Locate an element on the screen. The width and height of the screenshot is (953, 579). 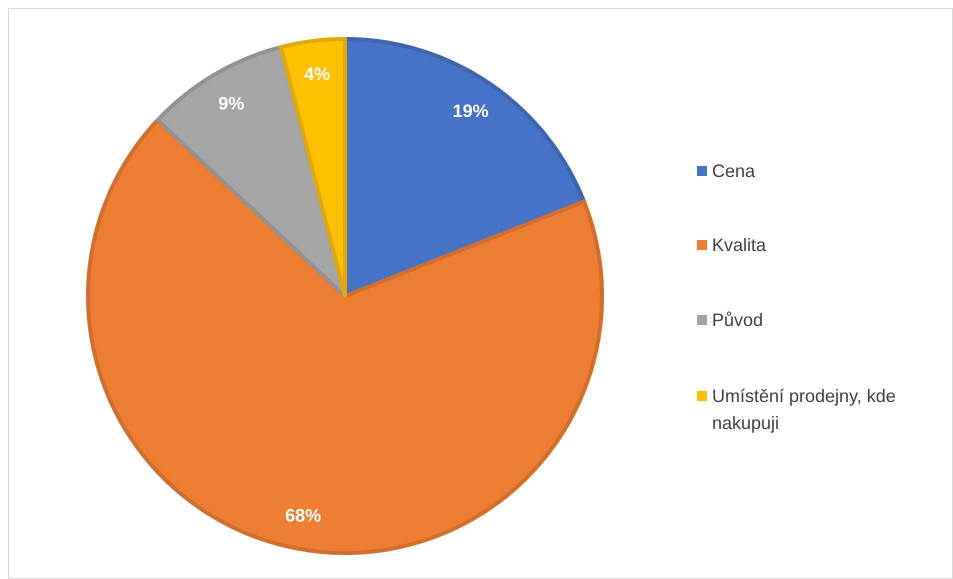
legend-label: Kvalita is located at coordinates (740, 245).